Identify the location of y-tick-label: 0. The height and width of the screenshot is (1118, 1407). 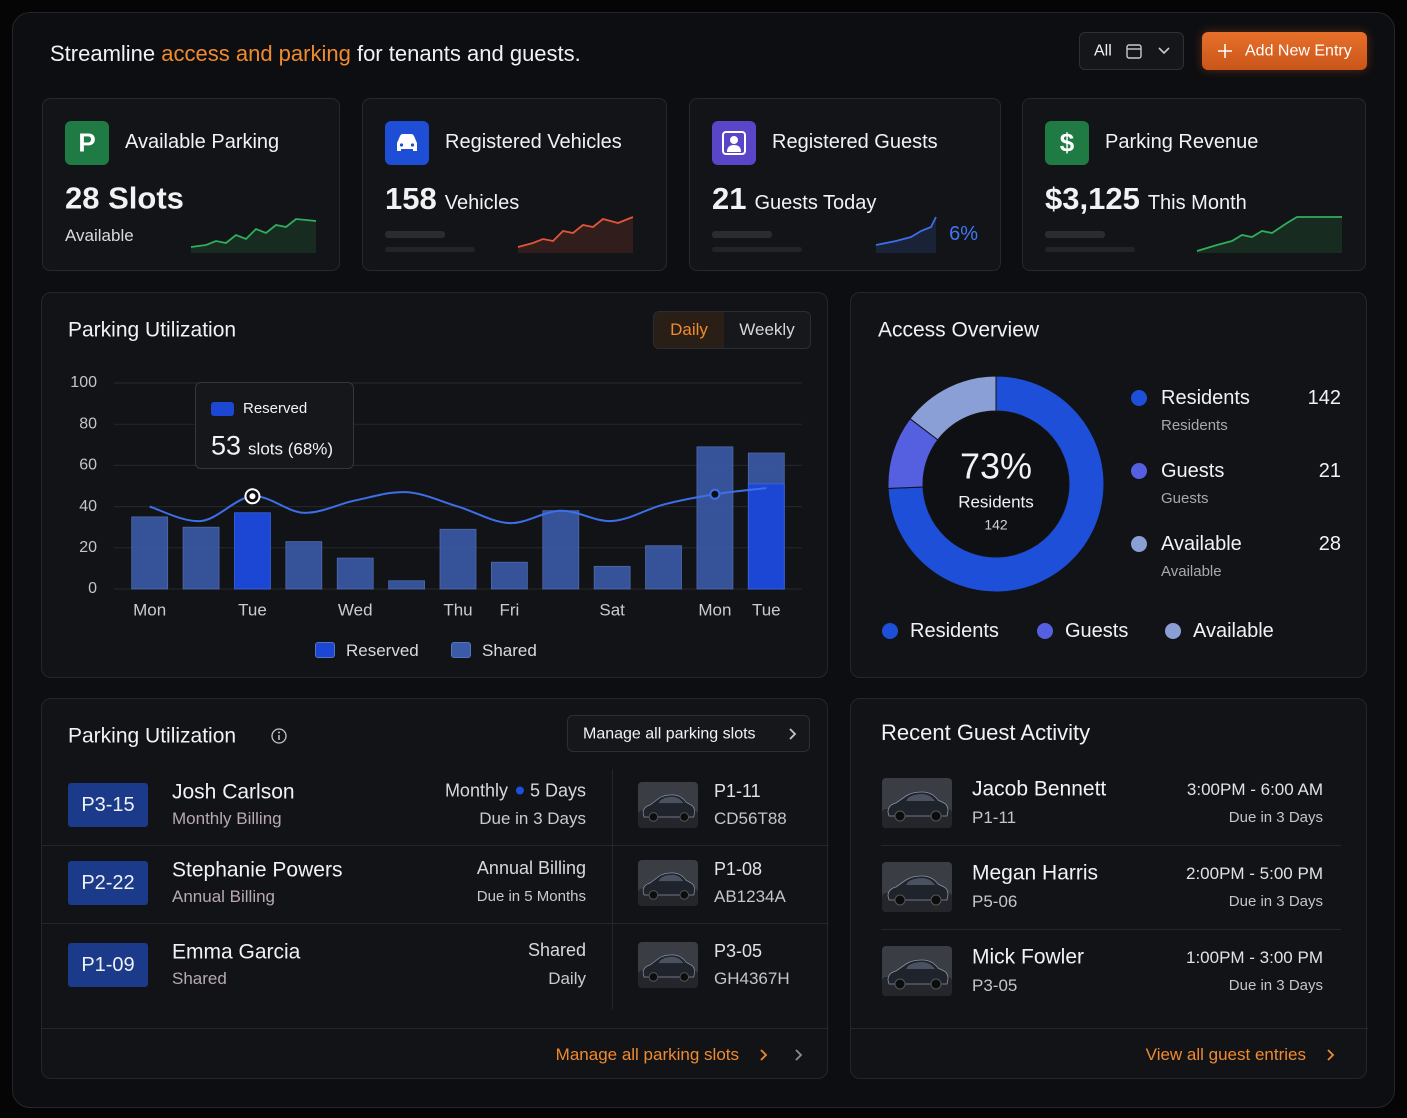
(92, 588).